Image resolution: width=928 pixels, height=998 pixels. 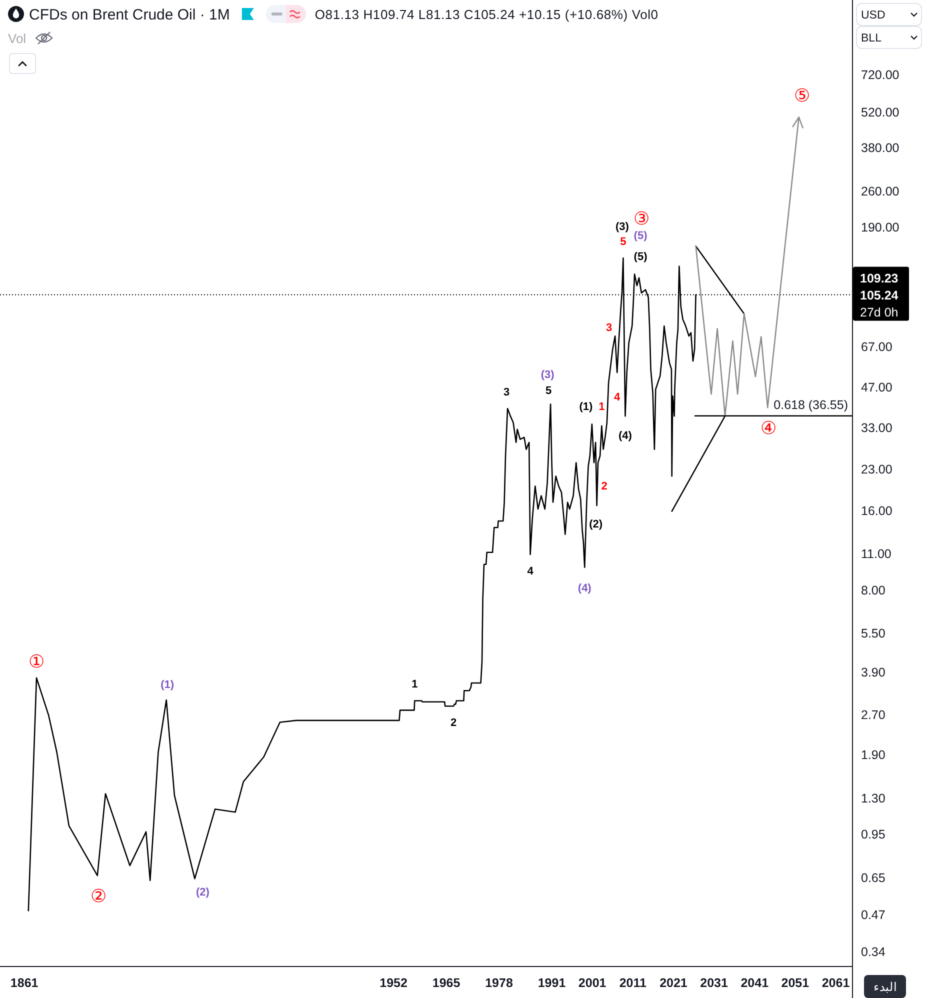 I want to click on badge-text: 27d 0h, so click(x=879, y=312).